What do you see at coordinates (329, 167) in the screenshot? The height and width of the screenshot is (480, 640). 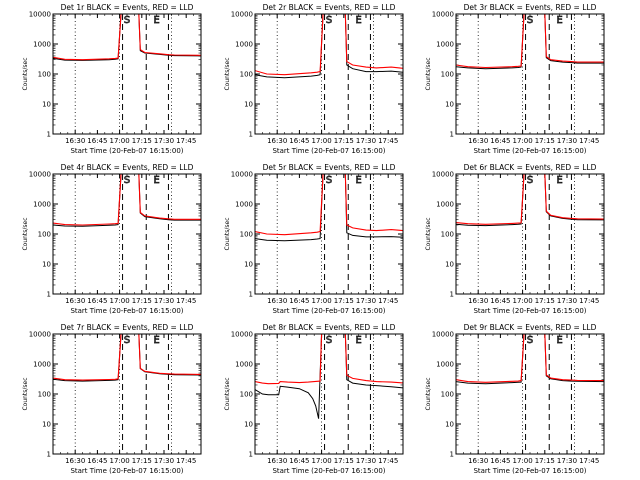 I see `panel-title: Det 5r BLACK = Events, RED = LLD` at bounding box center [329, 167].